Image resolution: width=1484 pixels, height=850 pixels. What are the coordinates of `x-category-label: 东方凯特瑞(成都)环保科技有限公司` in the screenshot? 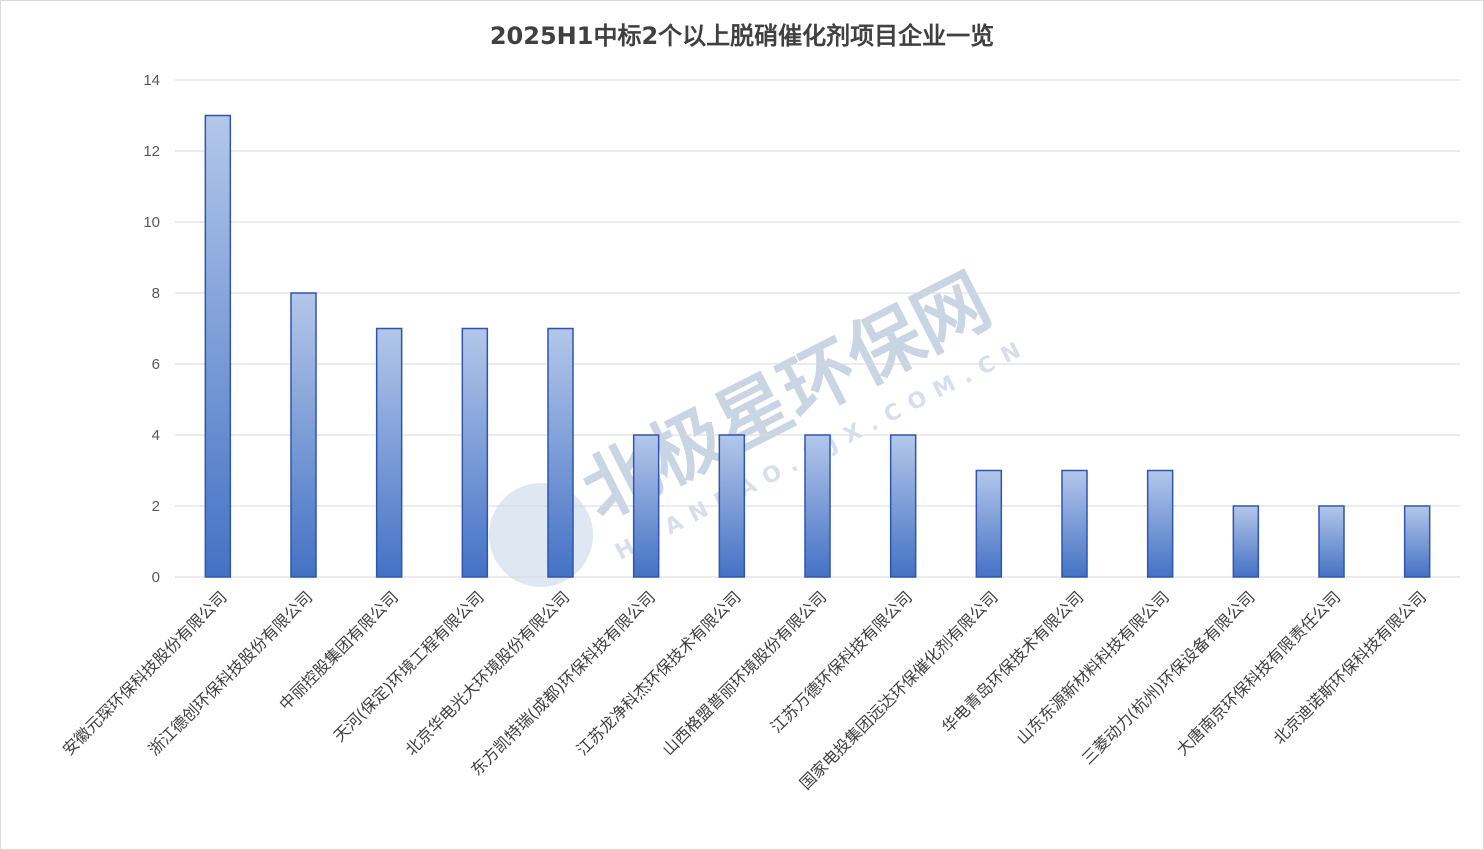 It's located at (563, 683).